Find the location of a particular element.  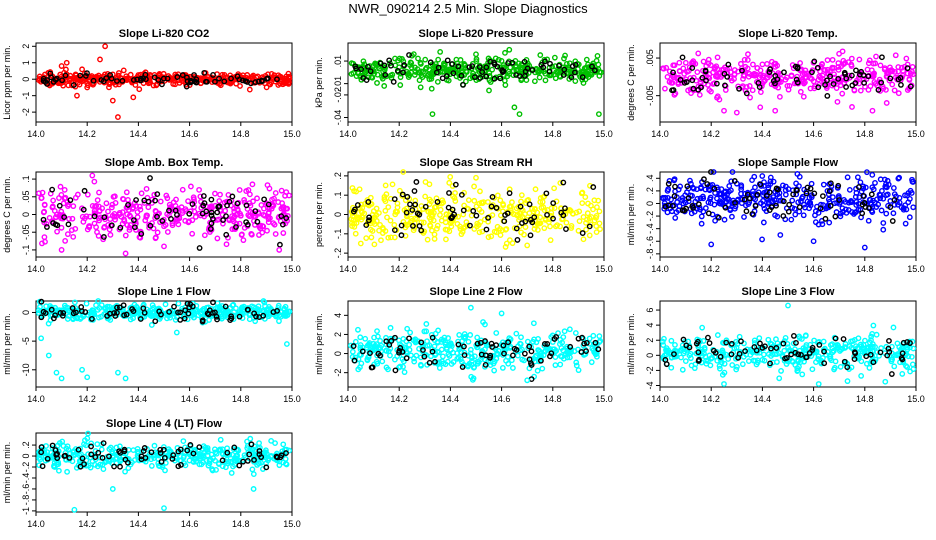

y-axis-label: degrees C per min. is located at coordinates (631, 82).